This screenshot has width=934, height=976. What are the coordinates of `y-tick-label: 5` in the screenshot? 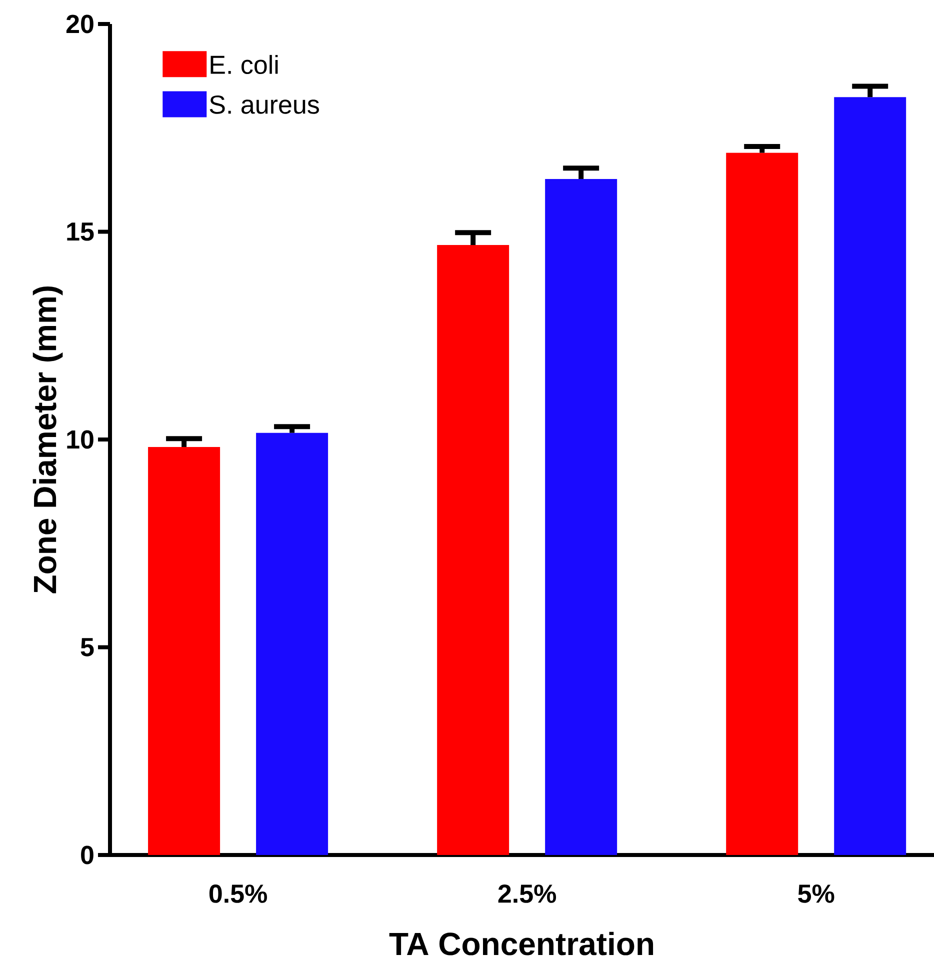 It's located at (87, 647).